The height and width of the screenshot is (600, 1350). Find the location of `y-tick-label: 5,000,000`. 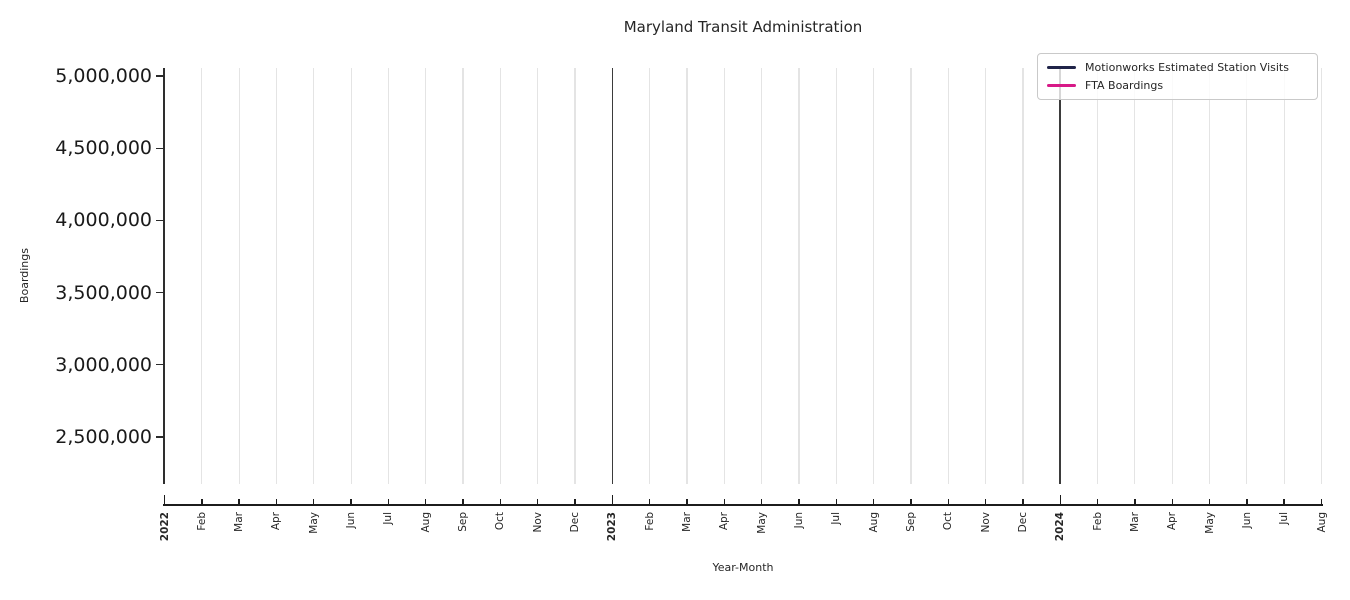

y-tick-label: 5,000,000 is located at coordinates (103, 76).